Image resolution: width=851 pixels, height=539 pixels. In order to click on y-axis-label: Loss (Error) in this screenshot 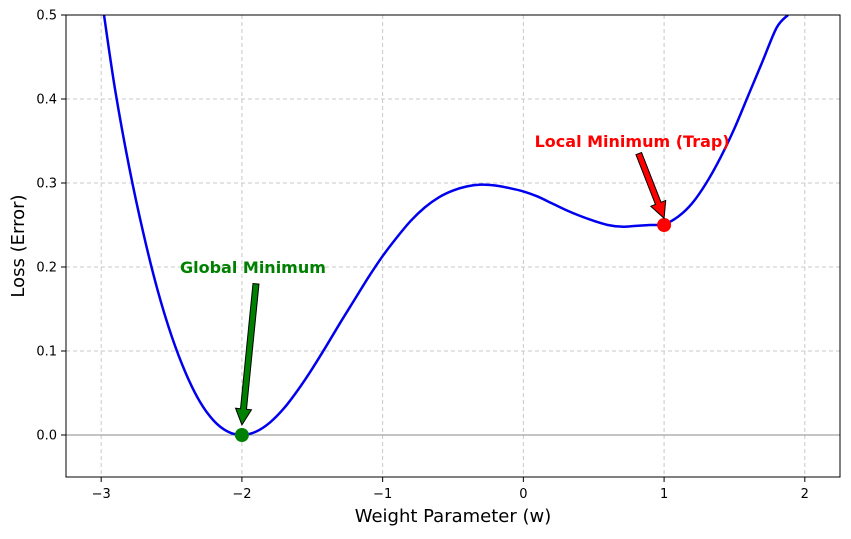, I will do `click(18, 245)`.